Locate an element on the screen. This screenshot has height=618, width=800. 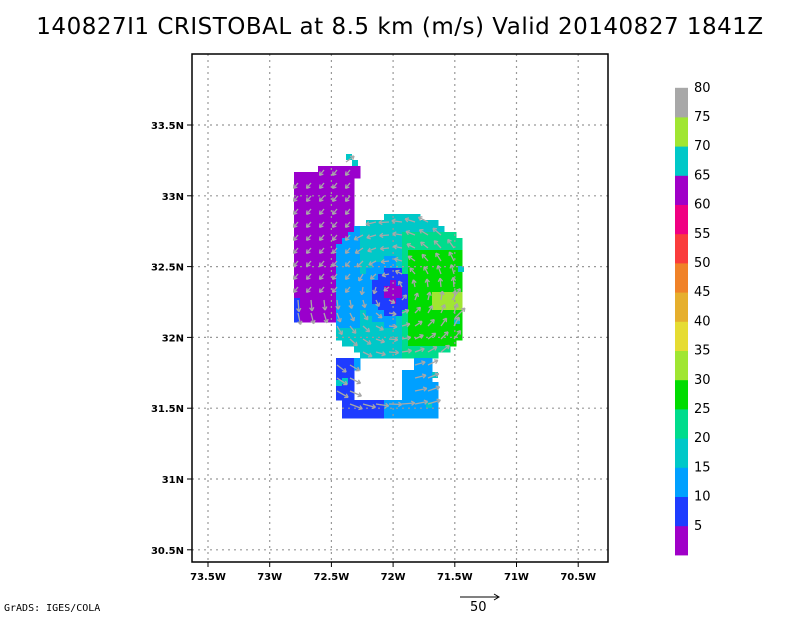
colorbar-label: 75 is located at coordinates (702, 117).